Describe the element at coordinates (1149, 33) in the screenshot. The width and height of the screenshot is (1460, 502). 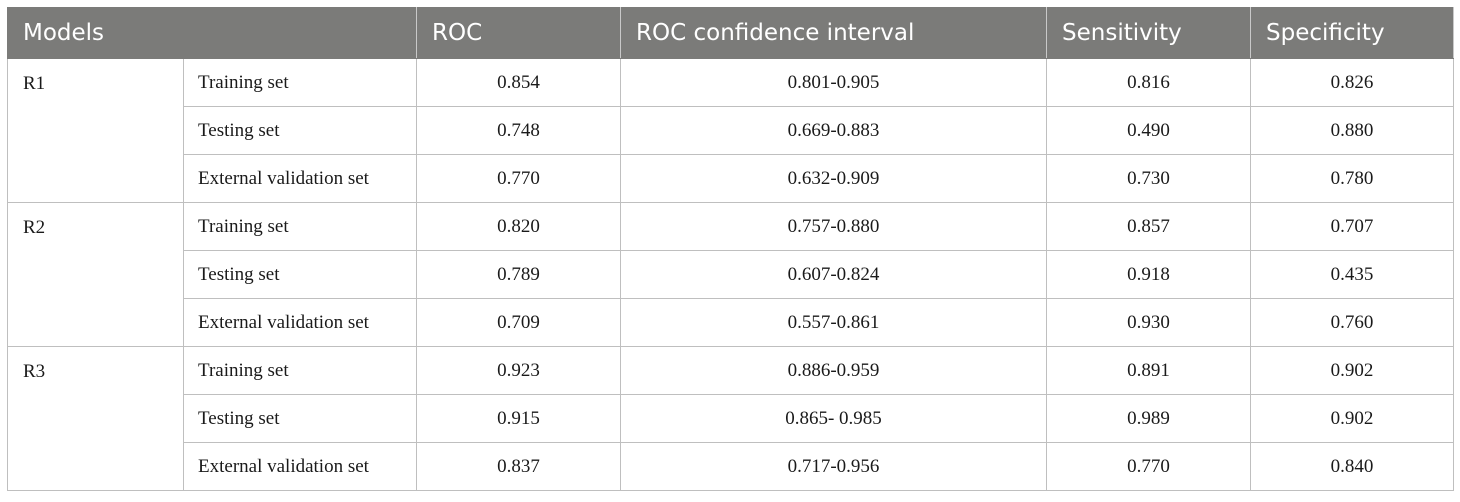
I see `header-sensitivity: Sensitivity` at that location.